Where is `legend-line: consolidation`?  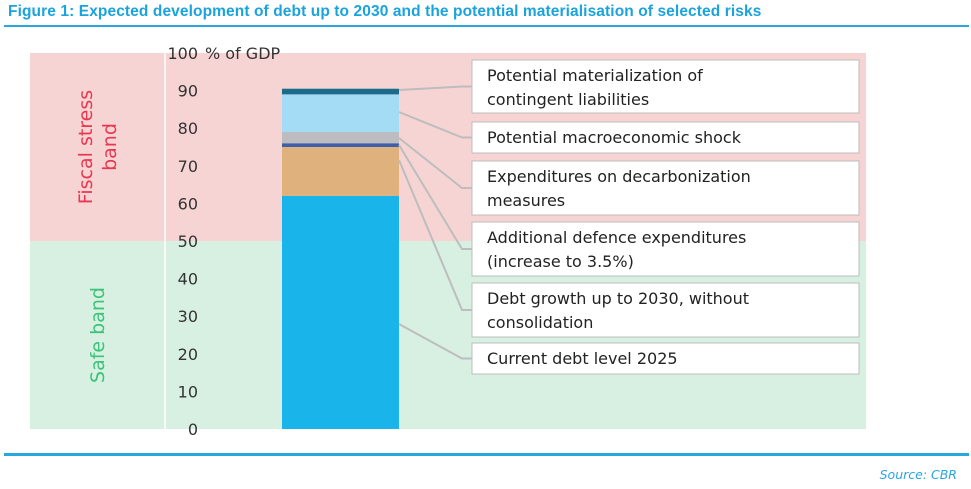
legend-line: consolidation is located at coordinates (540, 322).